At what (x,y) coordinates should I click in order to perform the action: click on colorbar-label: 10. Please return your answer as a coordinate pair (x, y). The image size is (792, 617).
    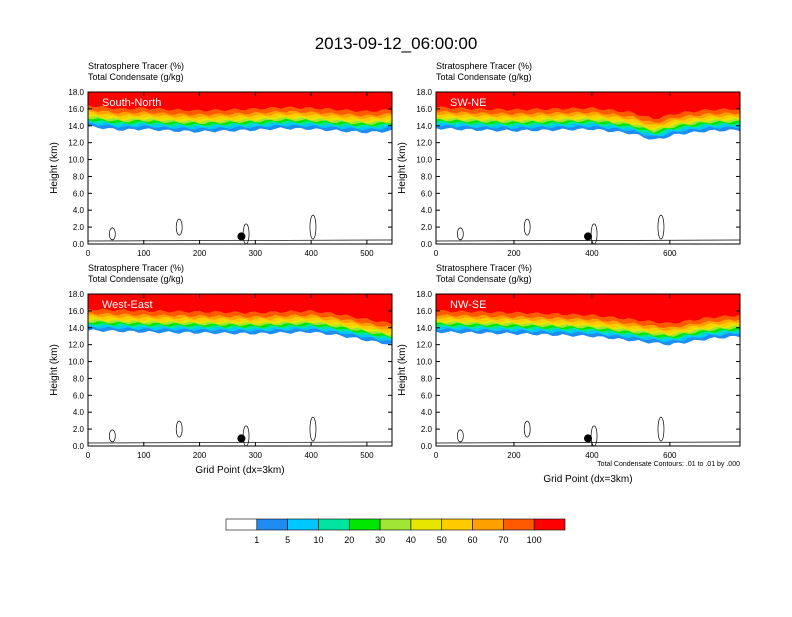
    Looking at the image, I should click on (318, 540).